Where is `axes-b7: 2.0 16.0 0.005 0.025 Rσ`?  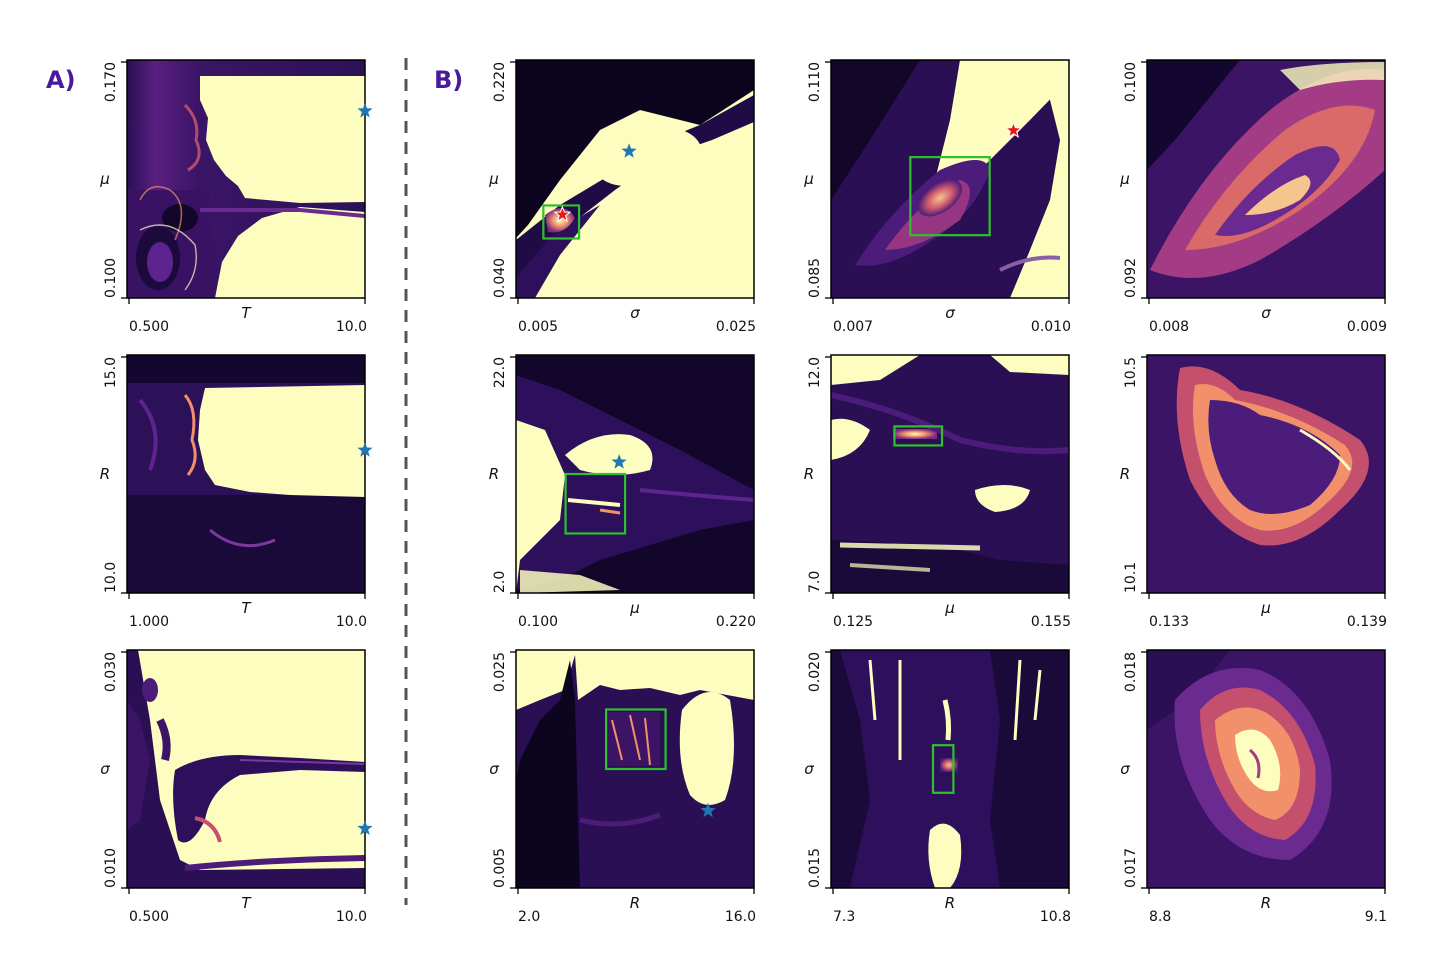 axes-b7: 2.0 16.0 0.005 0.025 Rσ is located at coordinates (622, 788).